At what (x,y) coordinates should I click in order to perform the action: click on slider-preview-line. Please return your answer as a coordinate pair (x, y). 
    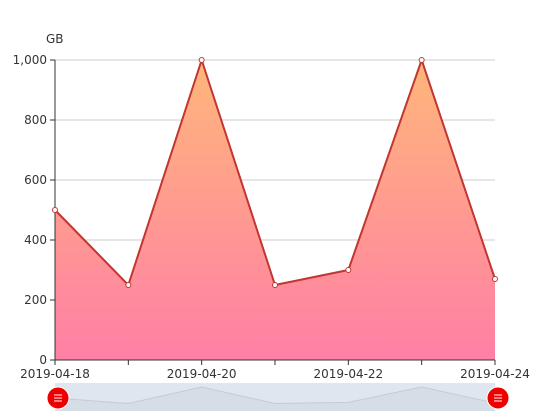
    Looking at the image, I should click on (275, 395).